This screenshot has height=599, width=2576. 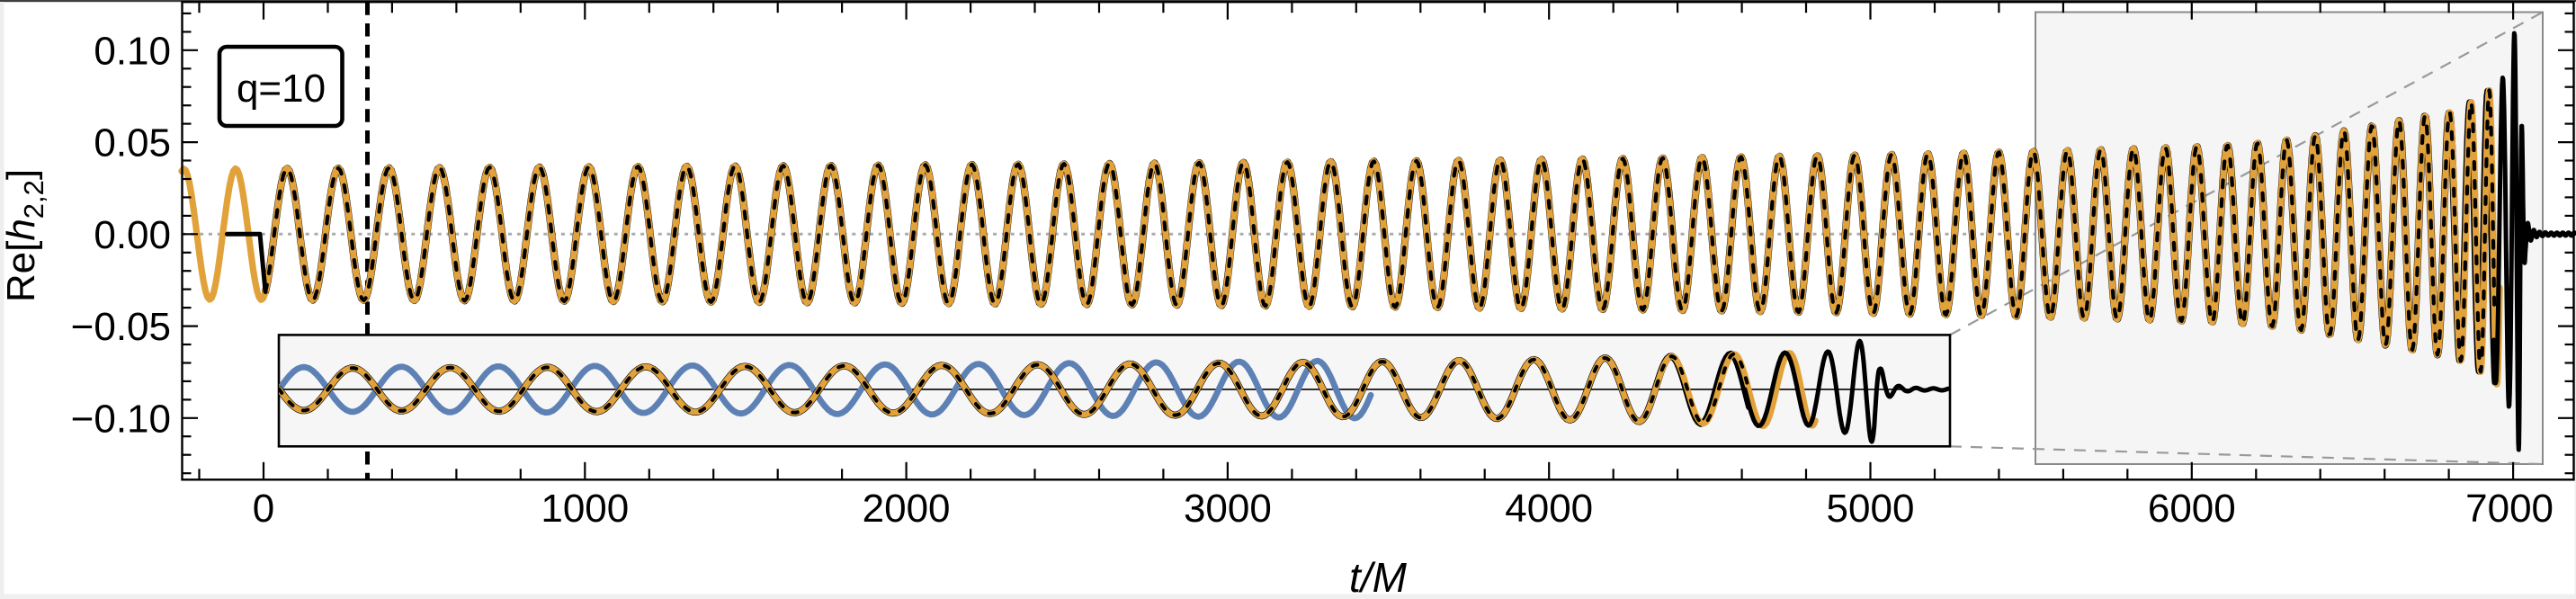 I want to click on svg-text: 0.05, so click(x=132, y=143).